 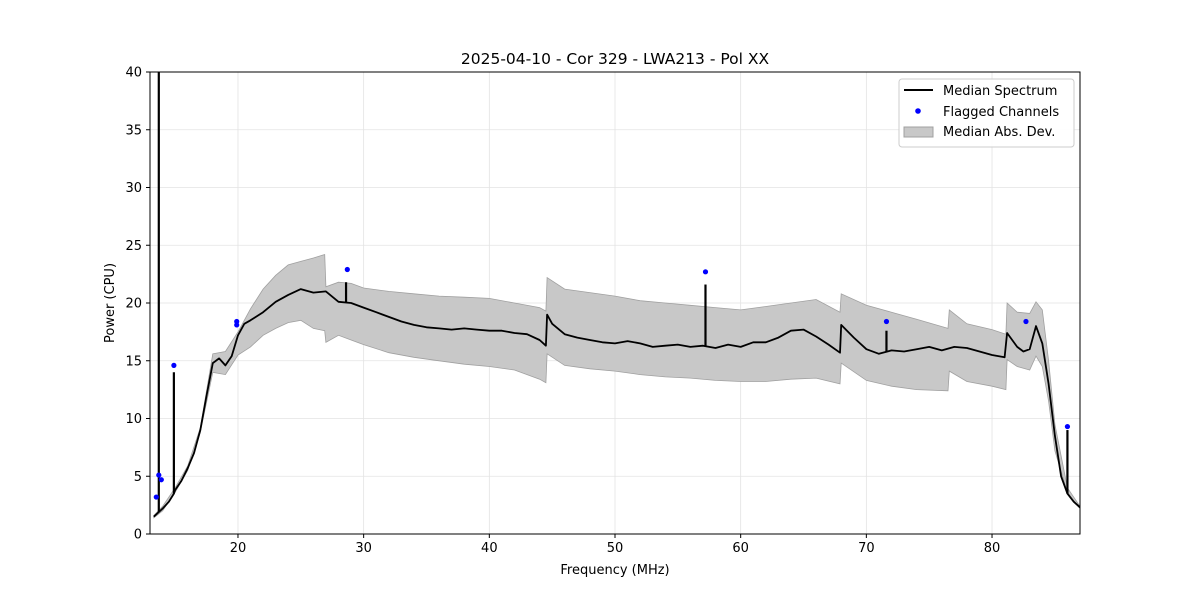 What do you see at coordinates (133, 73) in the screenshot?
I see `y-tick-label: 40` at bounding box center [133, 73].